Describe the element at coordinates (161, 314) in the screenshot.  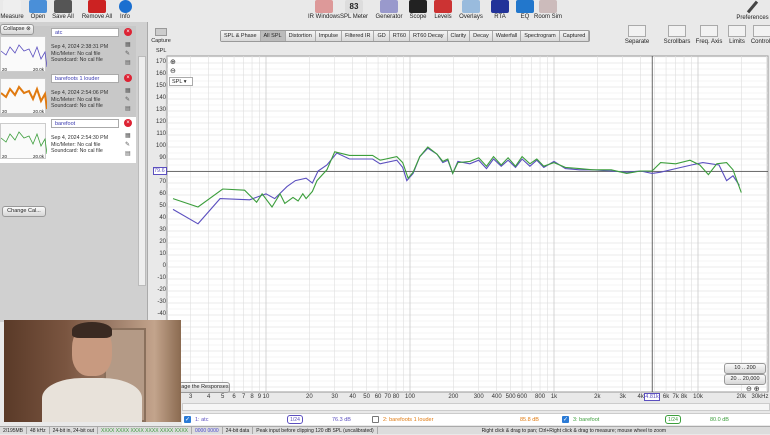
I see `y-tick-label: -40` at that location.